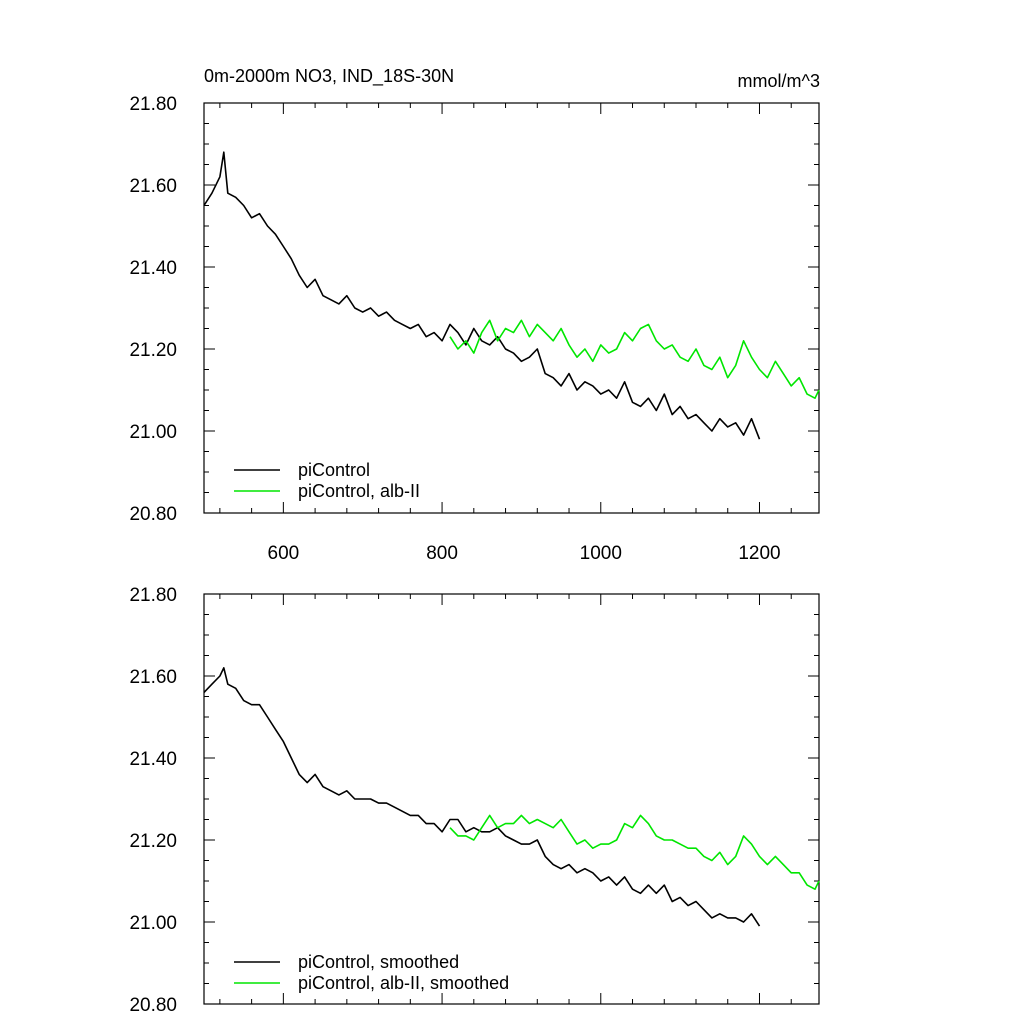 Image resolution: width=1024 pixels, height=1024 pixels. I want to click on top-x-tick-label: 800, so click(442, 553).